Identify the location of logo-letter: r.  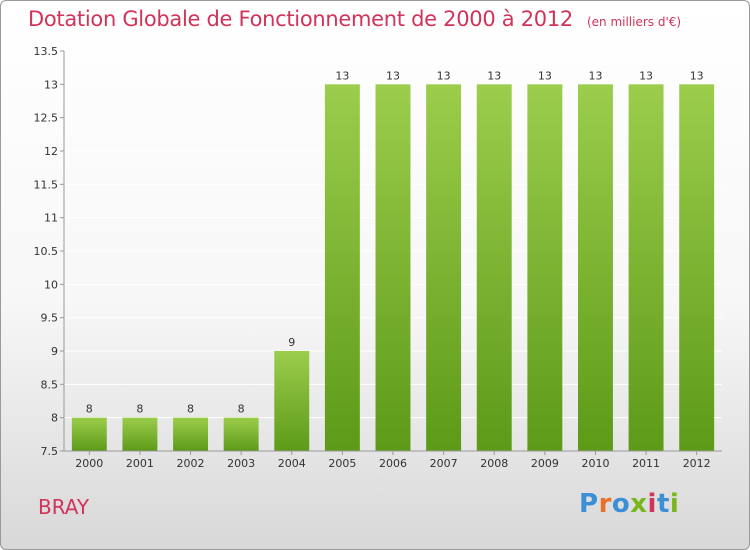
(605, 504).